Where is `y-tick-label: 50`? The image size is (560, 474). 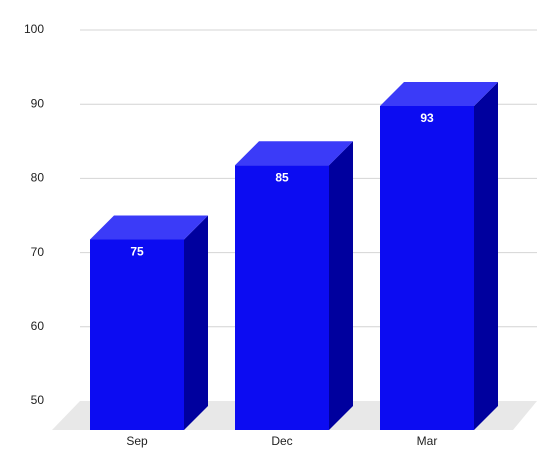 y-tick-label: 50 is located at coordinates (38, 400).